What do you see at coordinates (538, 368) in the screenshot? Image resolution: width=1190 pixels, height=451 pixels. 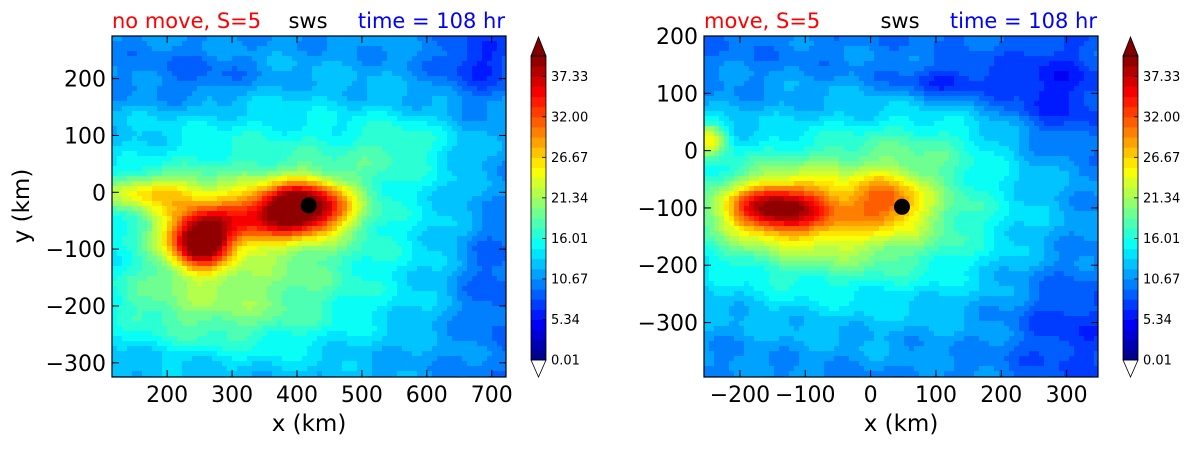 I see `colorbar-extend-min` at bounding box center [538, 368].